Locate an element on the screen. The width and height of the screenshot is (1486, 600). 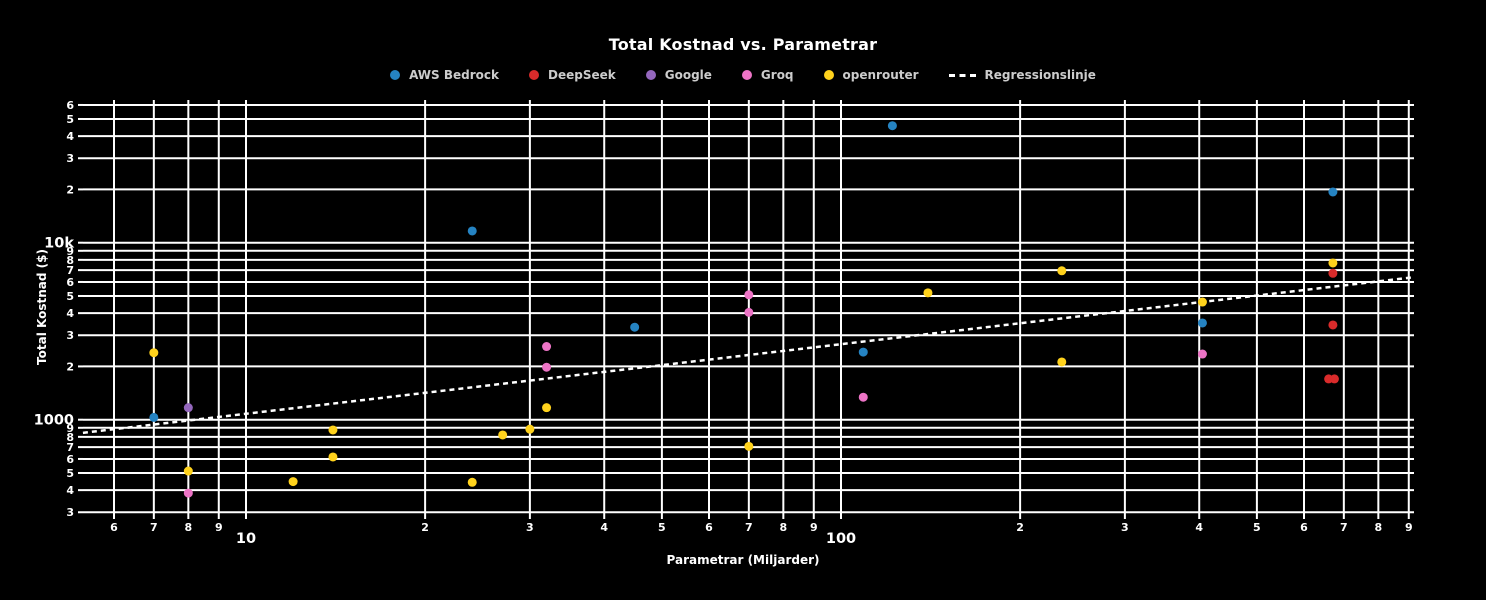
x-tick-label: 100 is located at coordinates (841, 539).